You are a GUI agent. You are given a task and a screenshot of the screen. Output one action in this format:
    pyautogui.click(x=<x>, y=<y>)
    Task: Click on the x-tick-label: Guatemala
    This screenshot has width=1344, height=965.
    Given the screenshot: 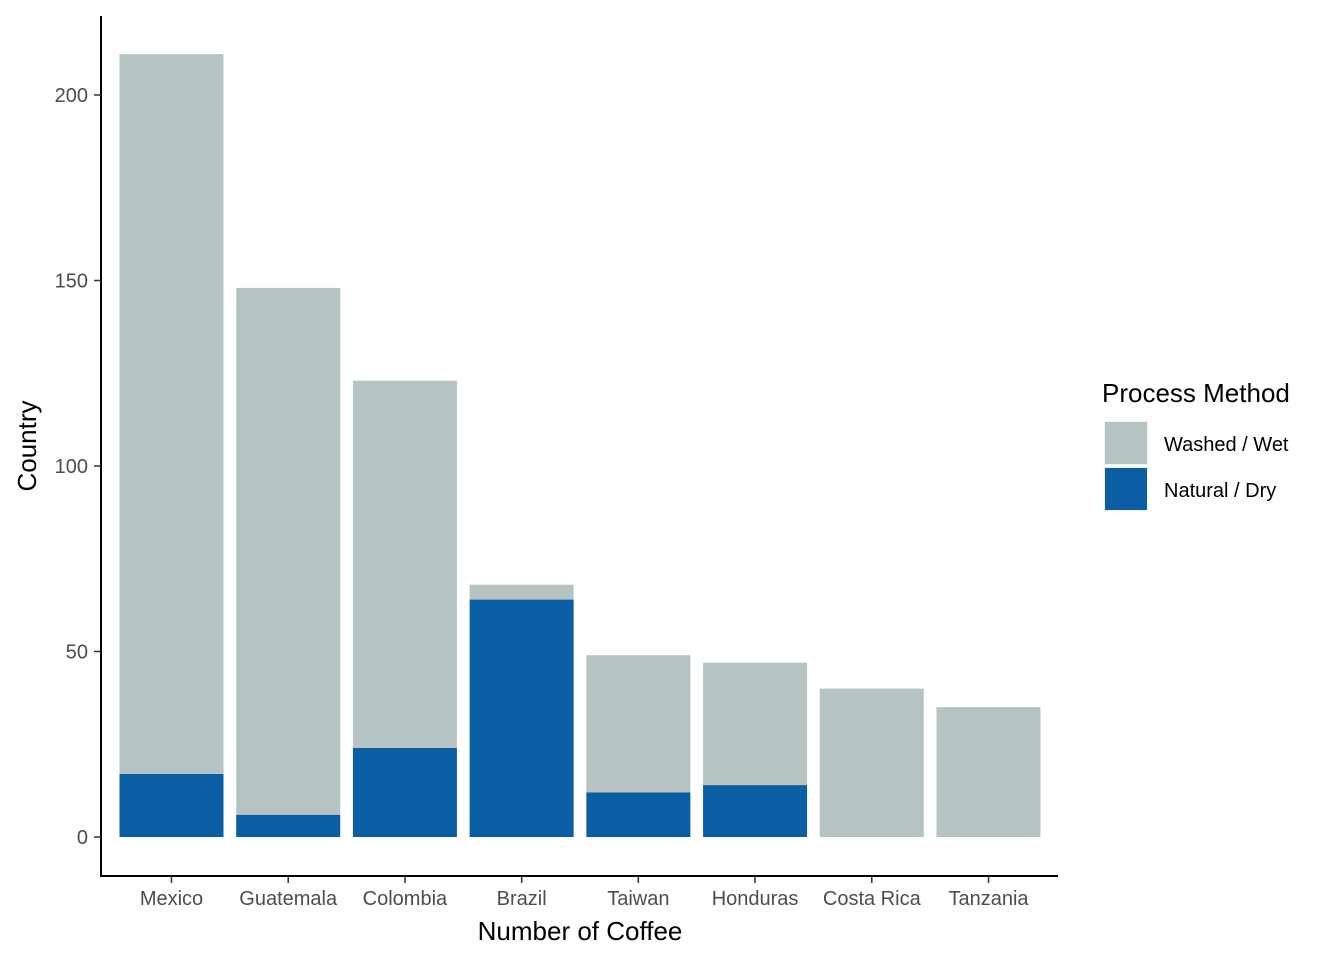 What is the action you would take?
    pyautogui.click(x=288, y=899)
    